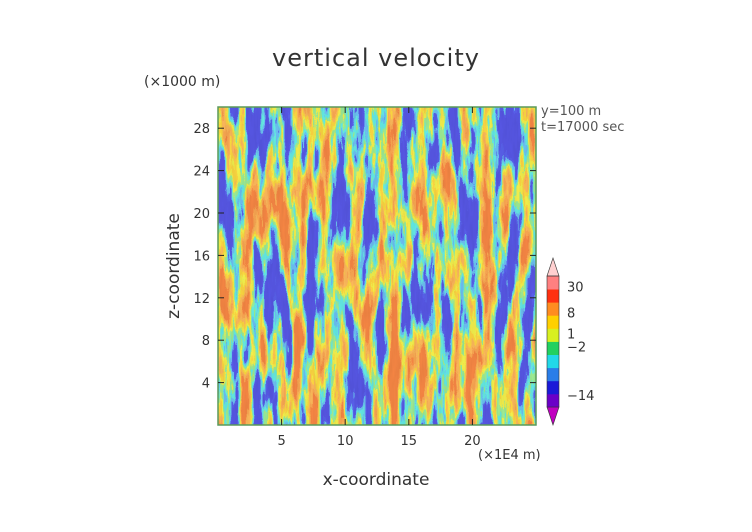  What do you see at coordinates (571, 314) in the screenshot?
I see `colorbar-label: 8` at bounding box center [571, 314].